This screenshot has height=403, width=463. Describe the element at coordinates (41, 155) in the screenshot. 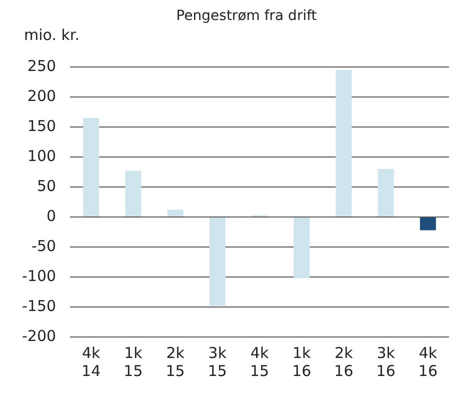

I see `y-tick-label: 100` at that location.